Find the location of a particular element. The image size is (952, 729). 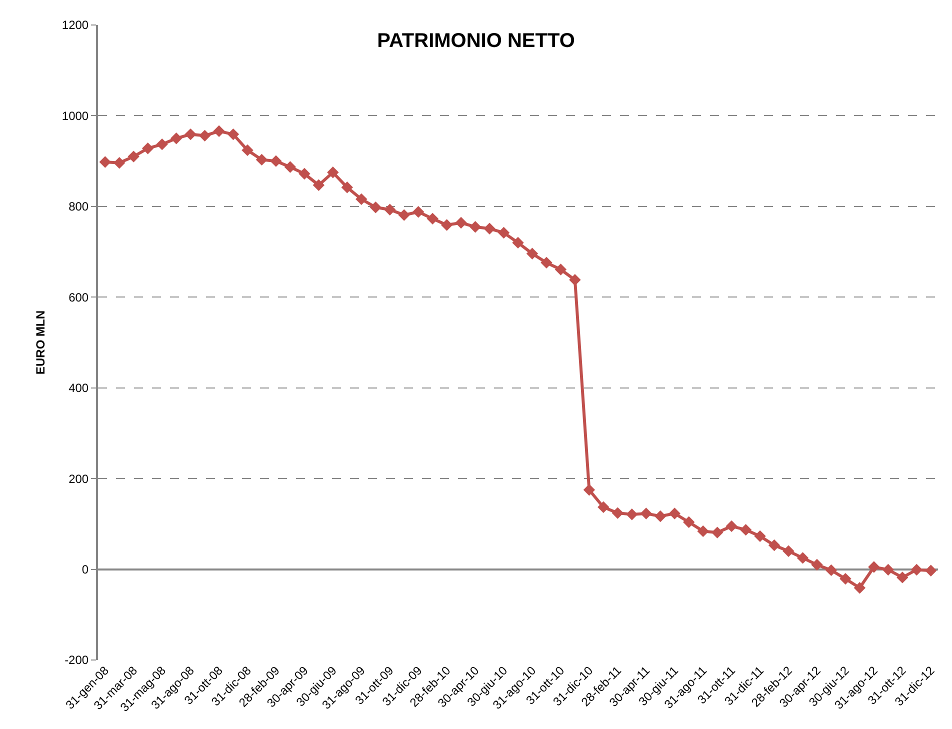

y-axis-title: EURO MLN is located at coordinates (41, 342).